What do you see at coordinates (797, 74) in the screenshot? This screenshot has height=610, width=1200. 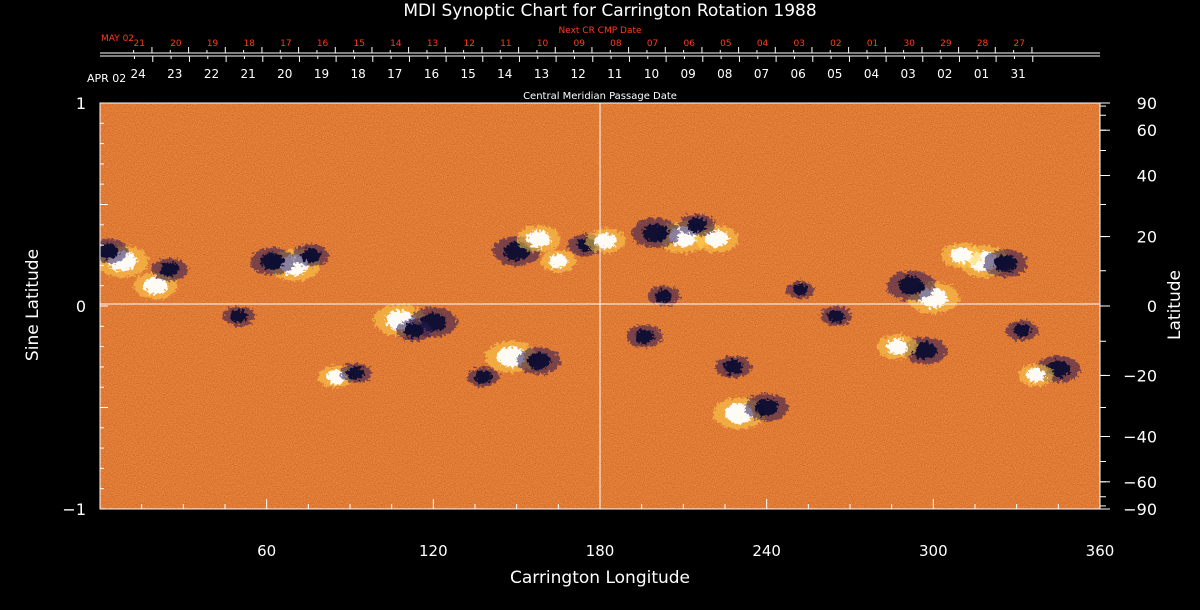 I see `cmp-date-label: 06` at bounding box center [797, 74].